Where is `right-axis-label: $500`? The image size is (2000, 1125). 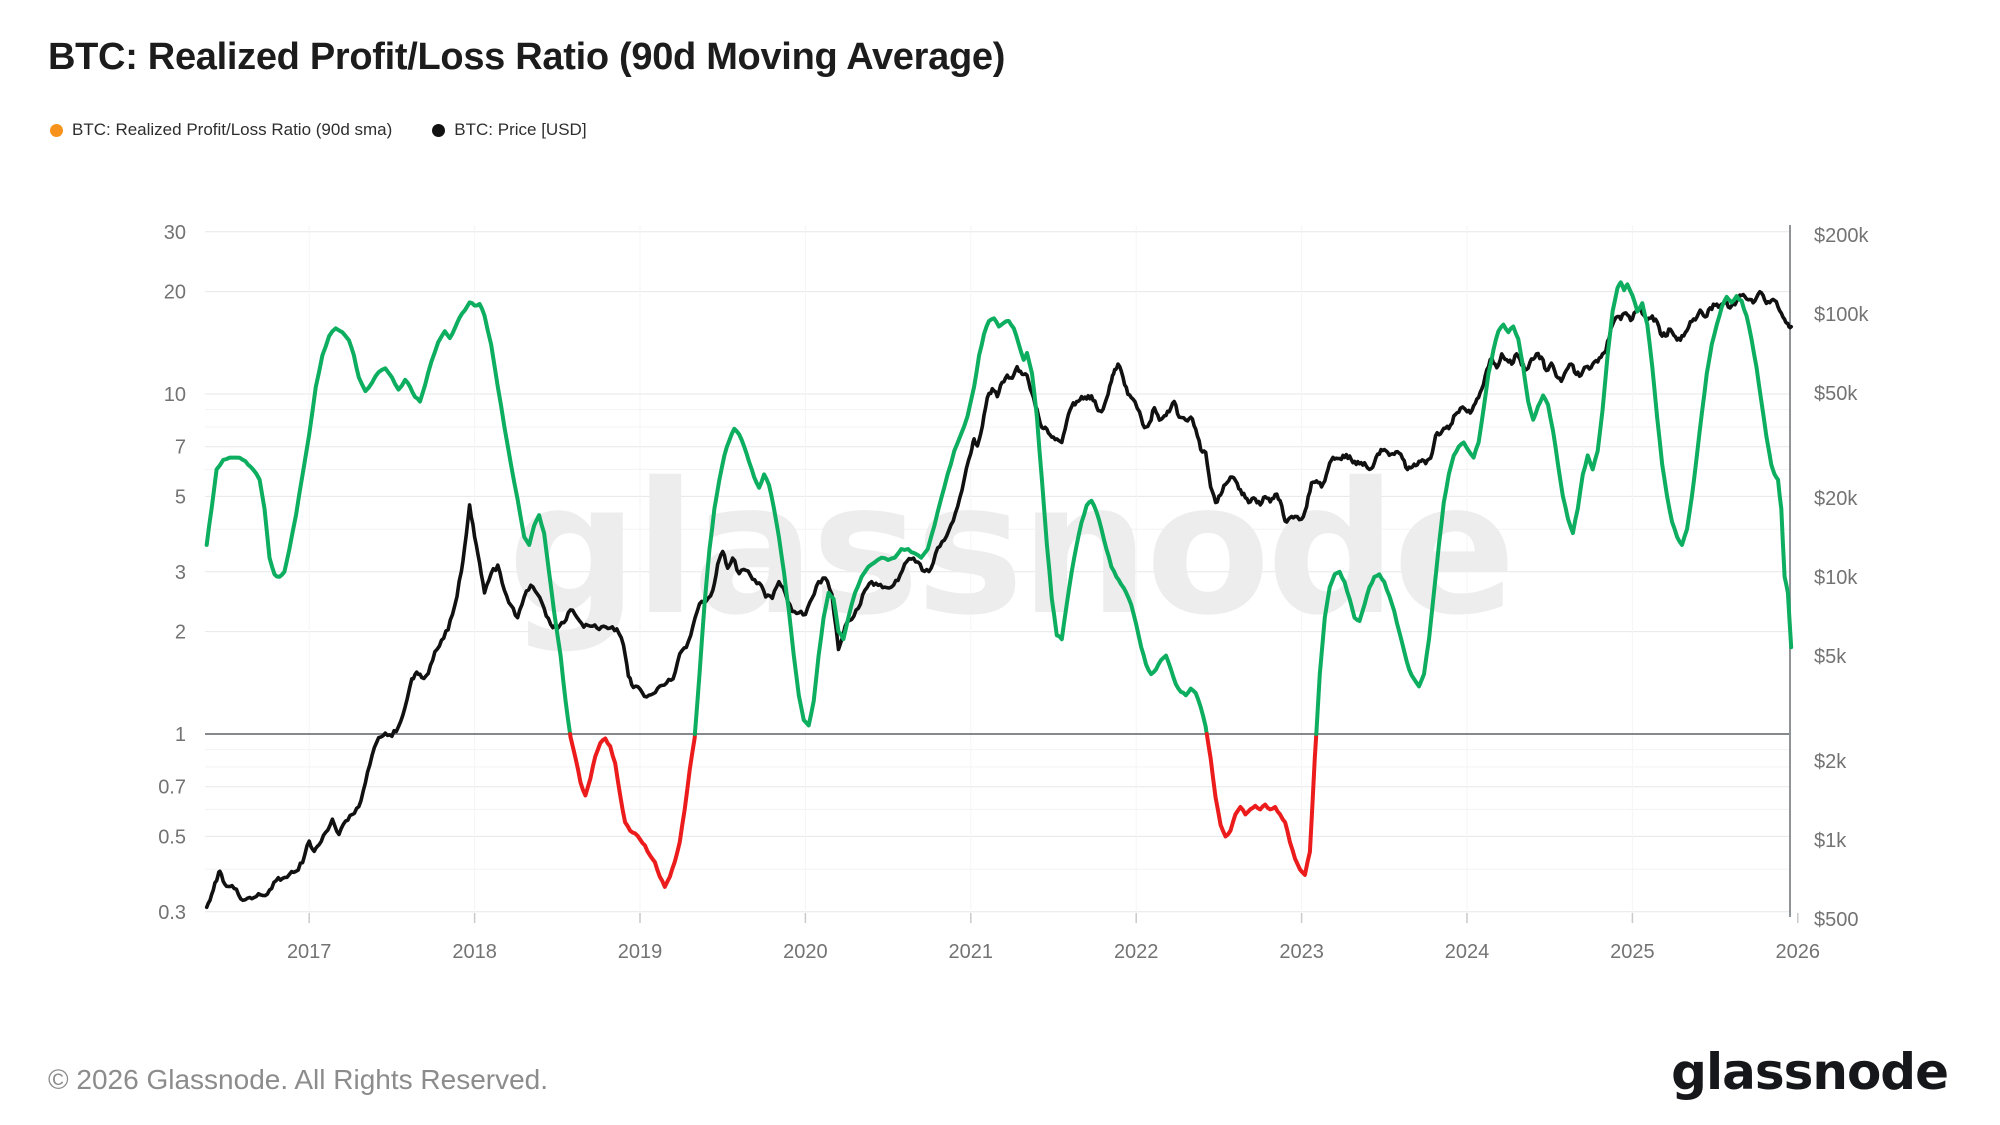 right-axis-label: $500 is located at coordinates (1836, 920).